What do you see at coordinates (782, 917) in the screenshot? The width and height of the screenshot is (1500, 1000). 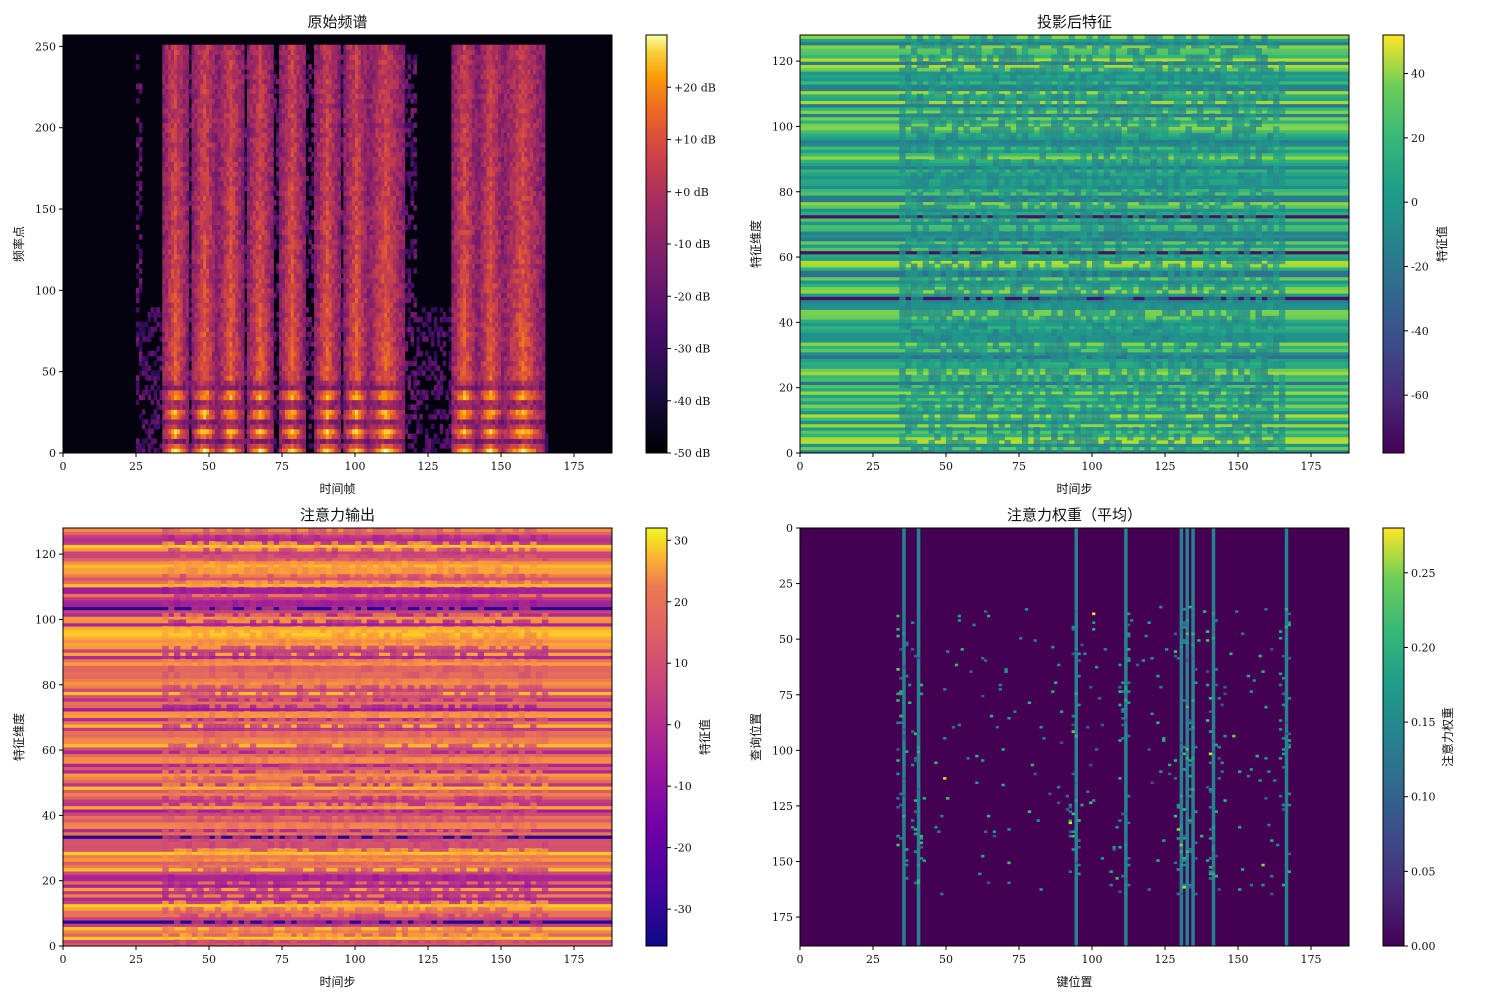 I see `y-tick-label: 175` at bounding box center [782, 917].